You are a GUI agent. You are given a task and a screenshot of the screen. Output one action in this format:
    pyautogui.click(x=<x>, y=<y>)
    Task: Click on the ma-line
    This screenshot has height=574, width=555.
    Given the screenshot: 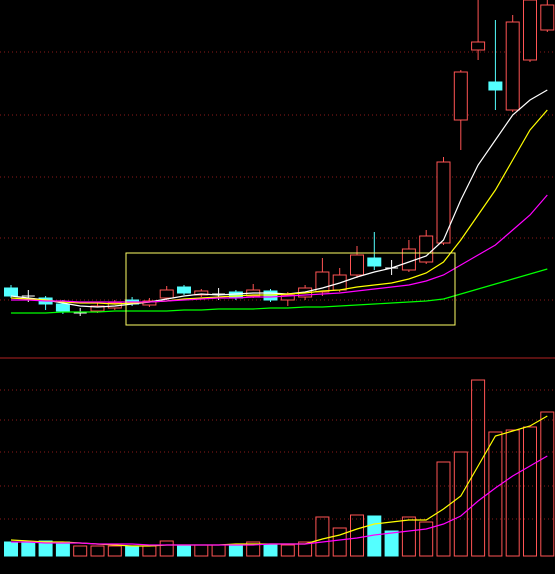 What is the action you would take?
    pyautogui.click(x=279, y=291)
    